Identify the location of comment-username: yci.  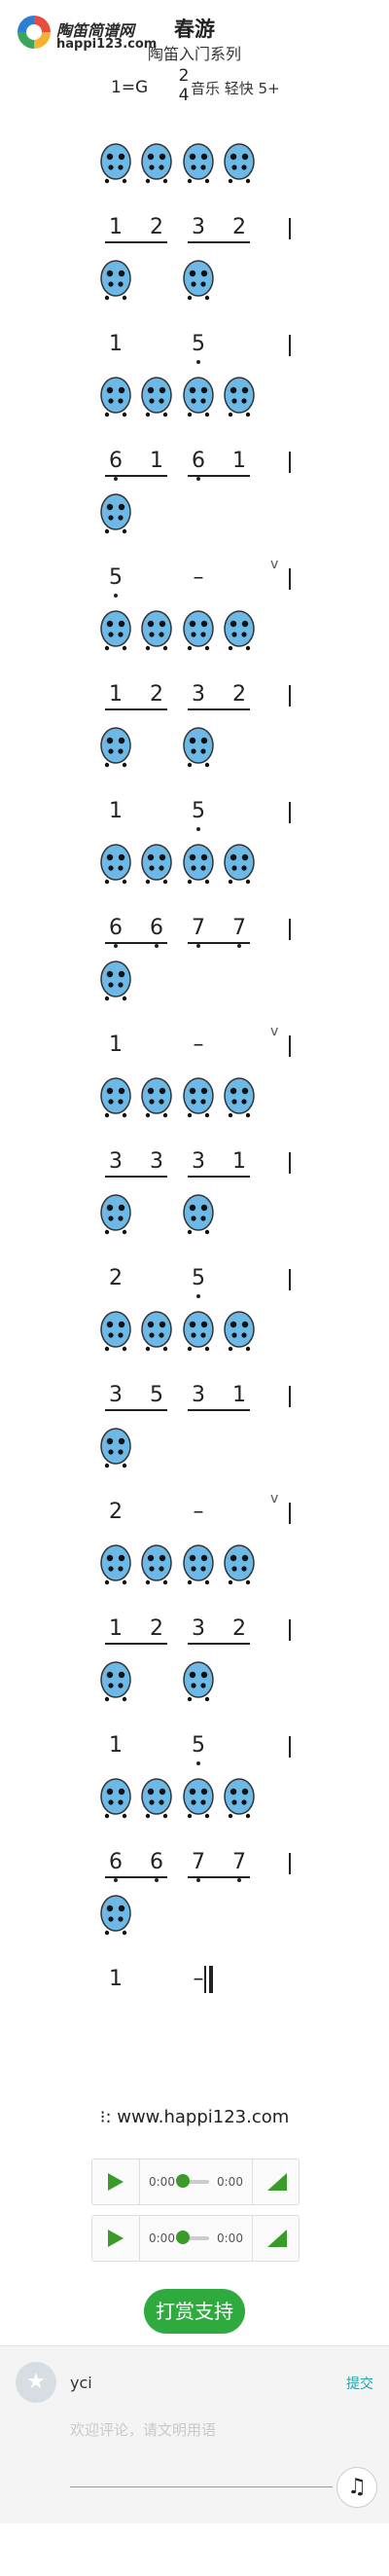
(81, 2383).